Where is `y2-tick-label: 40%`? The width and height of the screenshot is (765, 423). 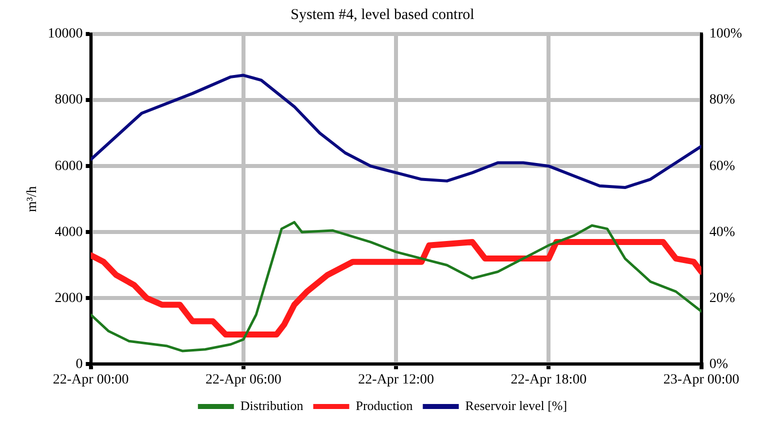 y2-tick-label: 40% is located at coordinates (722, 232).